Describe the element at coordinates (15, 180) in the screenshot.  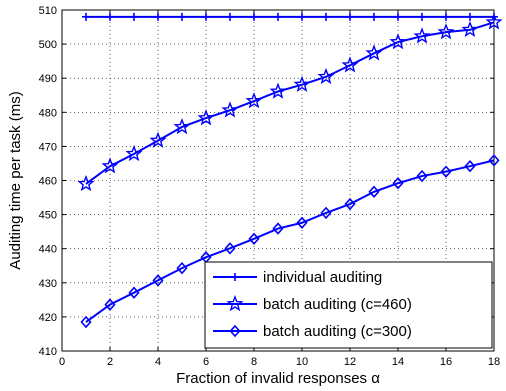
I see `y-axis-label: Auditing time per task (ms)` at that location.